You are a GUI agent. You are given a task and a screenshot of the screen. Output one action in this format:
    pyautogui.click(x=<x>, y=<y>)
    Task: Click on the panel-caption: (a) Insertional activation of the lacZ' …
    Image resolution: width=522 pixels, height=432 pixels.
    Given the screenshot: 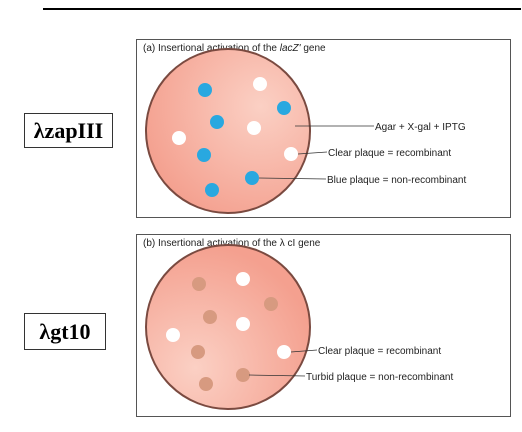 What is the action you would take?
    pyautogui.click(x=234, y=48)
    